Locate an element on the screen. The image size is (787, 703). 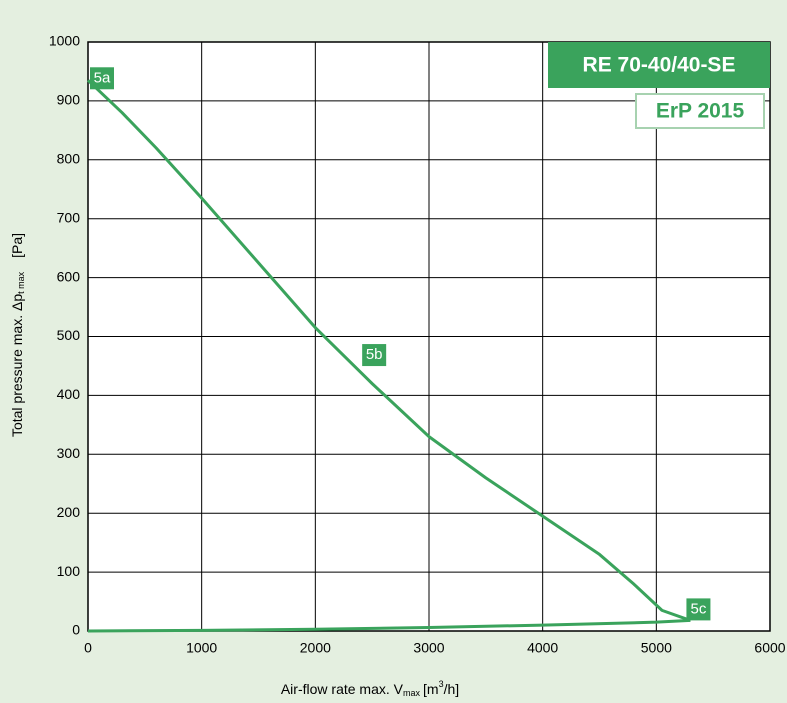
y-tick-label: 1000 is located at coordinates (64, 41).